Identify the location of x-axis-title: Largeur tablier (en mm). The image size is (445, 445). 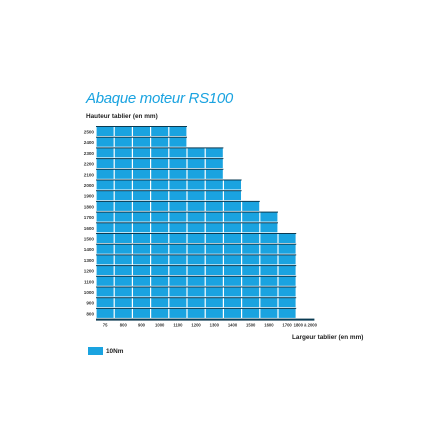
(328, 337).